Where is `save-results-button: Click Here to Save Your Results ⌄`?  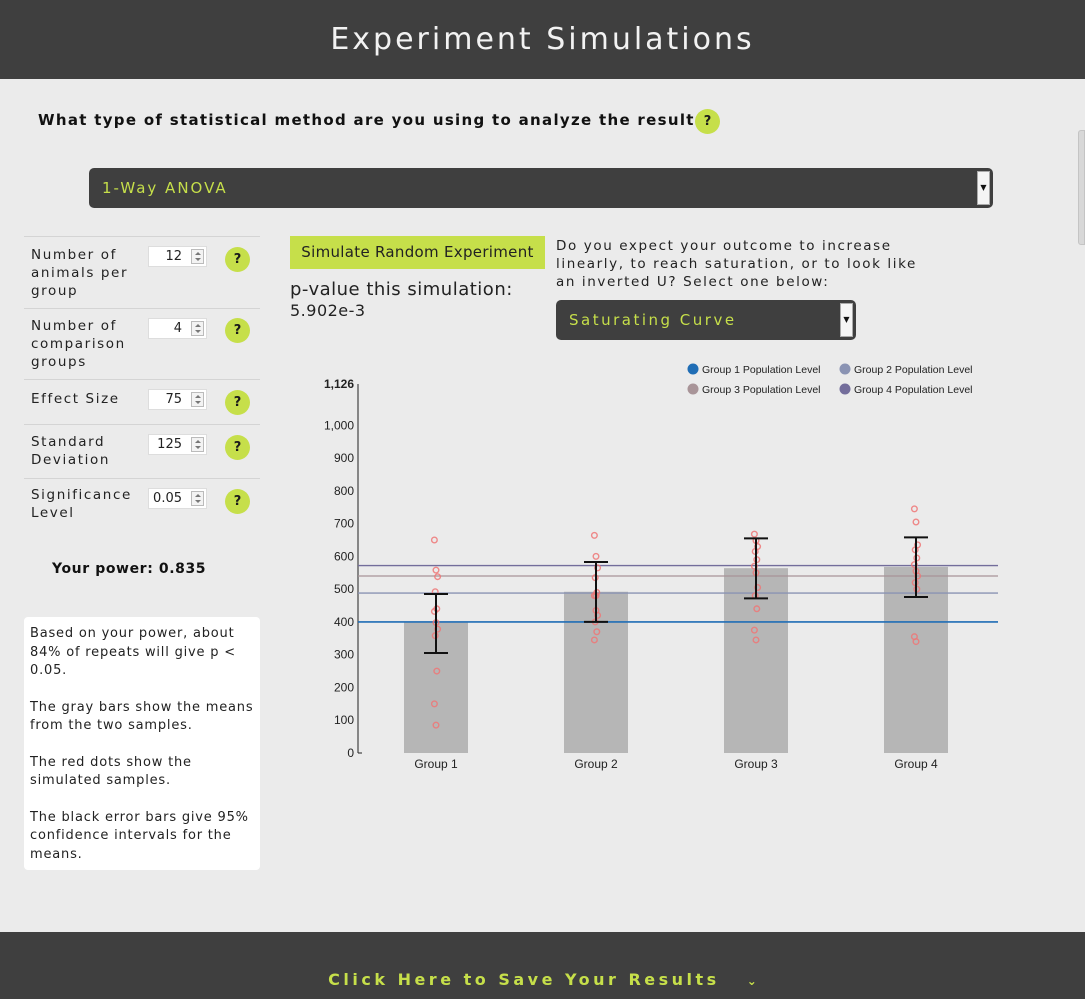 save-results-button: Click Here to Save Your Results ⌄ is located at coordinates (542, 979).